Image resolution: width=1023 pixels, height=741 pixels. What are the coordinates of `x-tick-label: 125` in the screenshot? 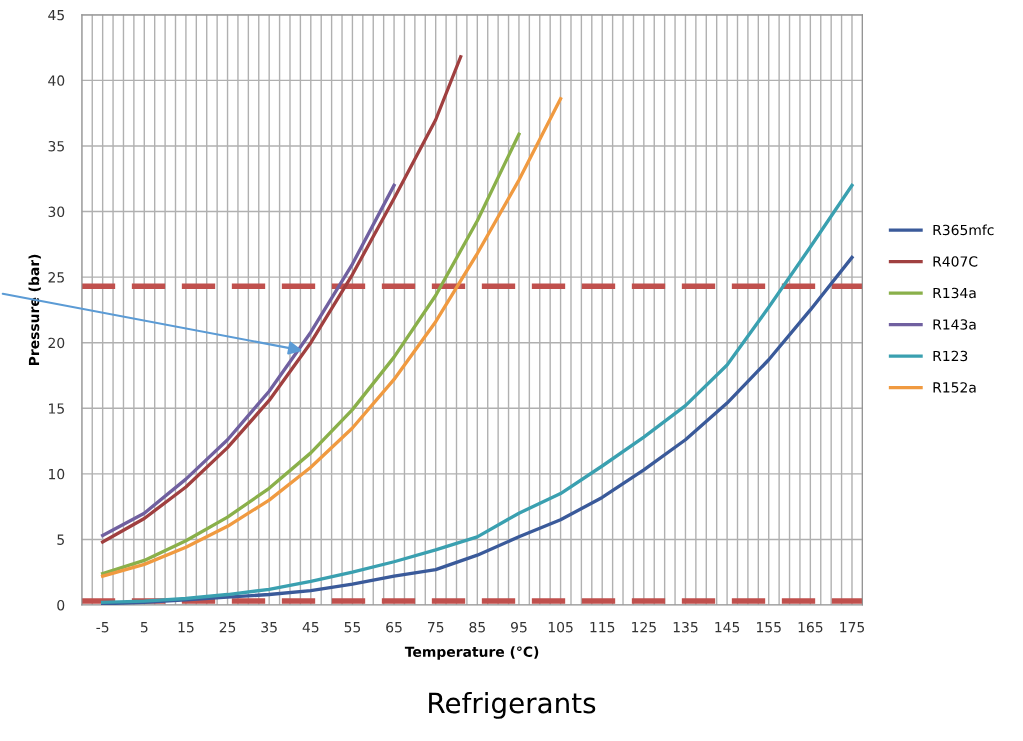 It's located at (644, 627).